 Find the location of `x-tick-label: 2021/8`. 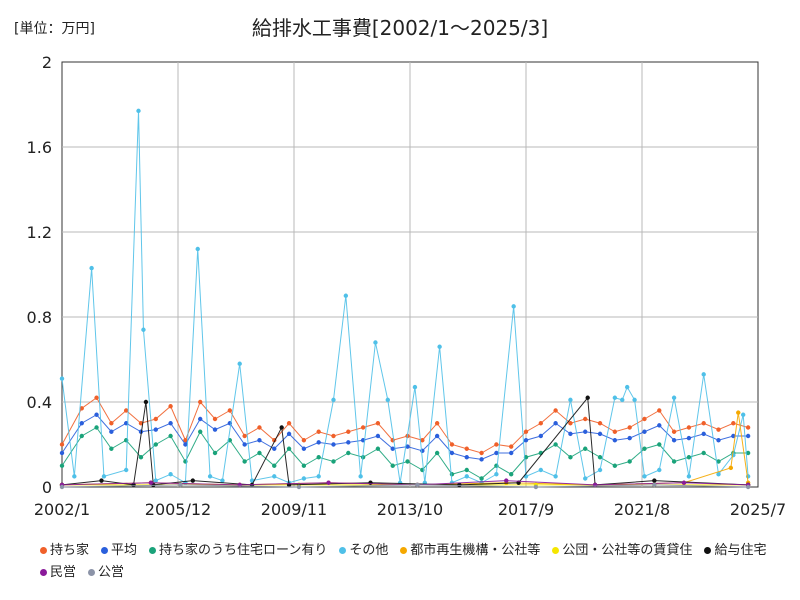

x-tick-label: 2021/8 is located at coordinates (642, 509).